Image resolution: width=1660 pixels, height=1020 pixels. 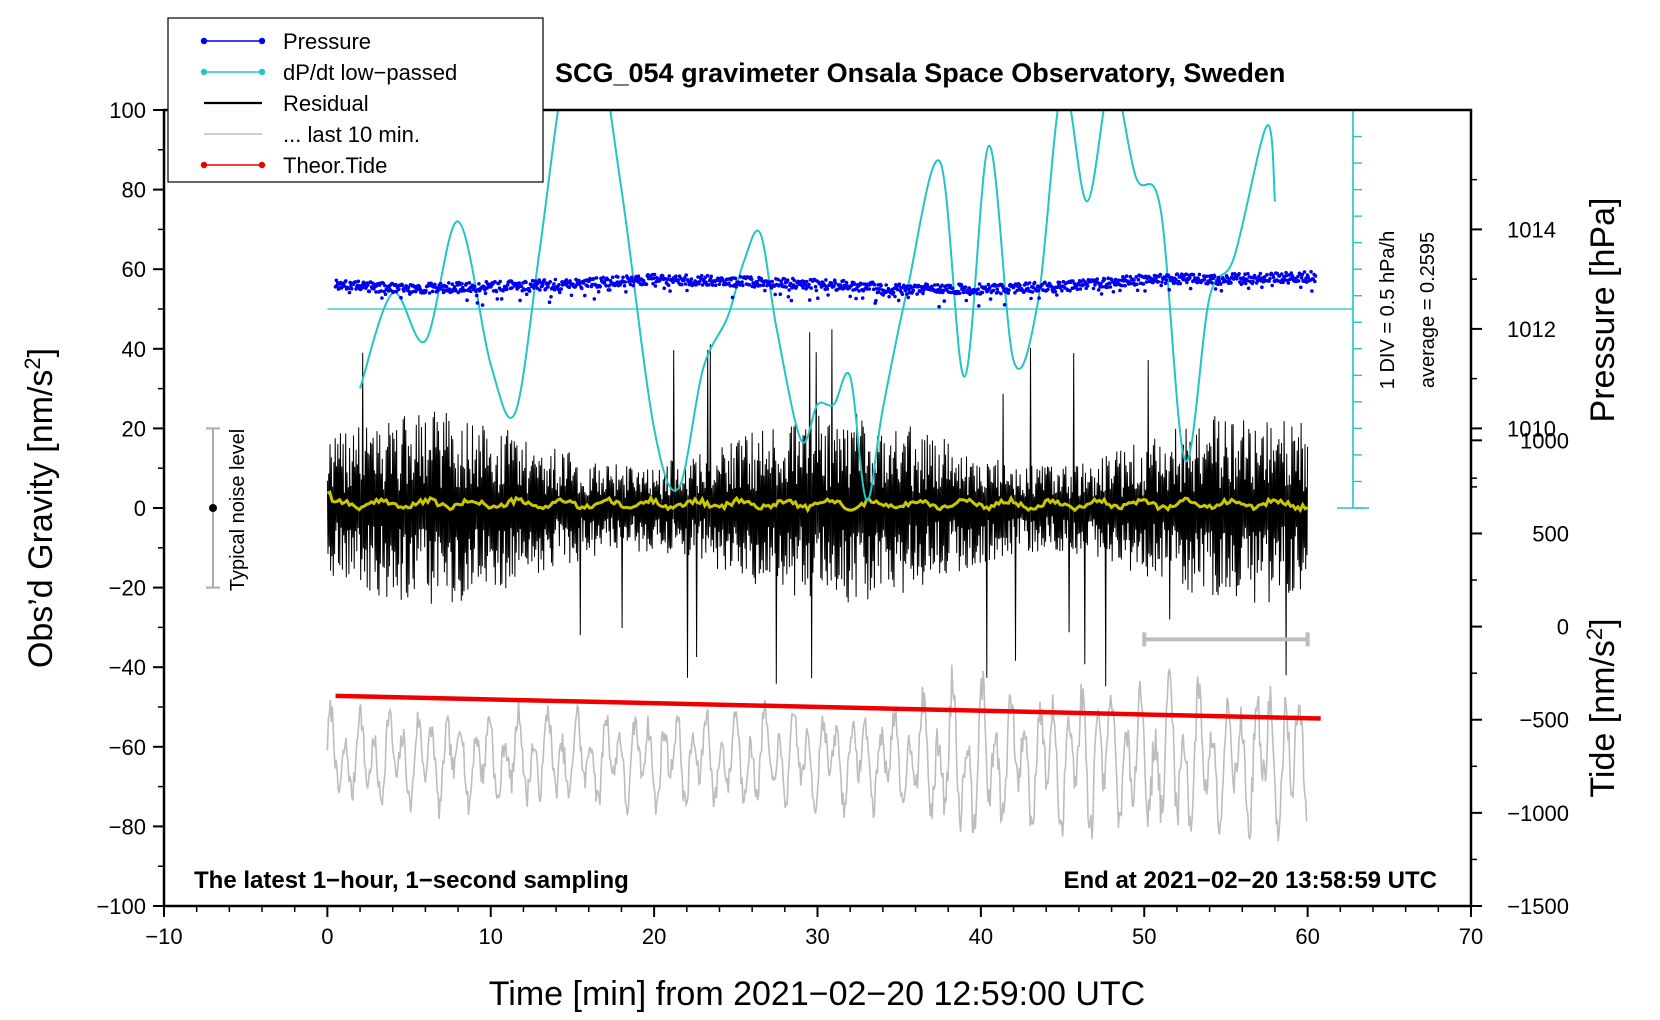 What do you see at coordinates (127, 588) in the screenshot?
I see `y-tick-label: −20` at bounding box center [127, 588].